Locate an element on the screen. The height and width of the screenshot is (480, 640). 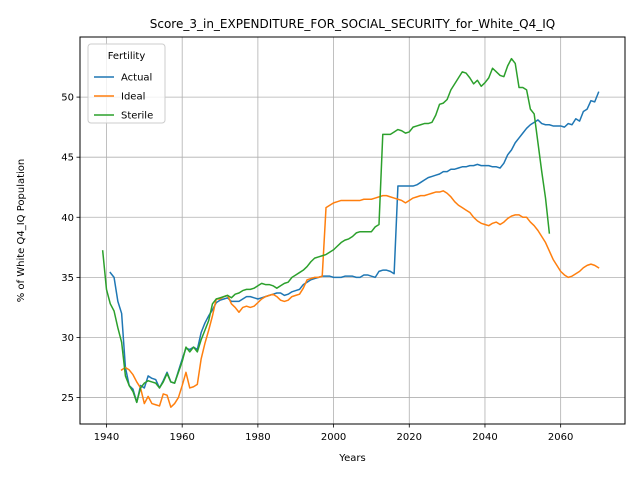
legend-label-sterile: Sterile is located at coordinates (137, 116).